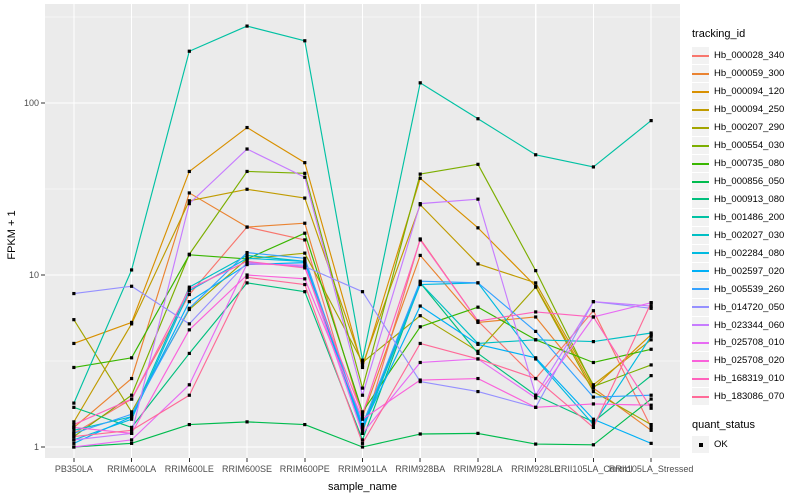 The height and width of the screenshot is (500, 800). What do you see at coordinates (746, 92) in the screenshot?
I see `legend-item-Hb_000094_120: Hb_000094_120` at bounding box center [746, 92].